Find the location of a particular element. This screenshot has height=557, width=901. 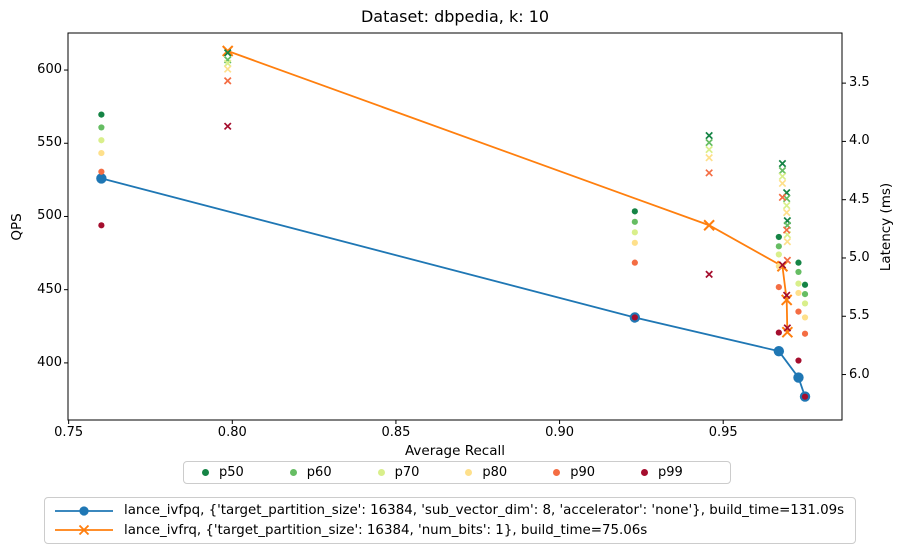

legend-item-p70: p70 is located at coordinates (398, 472).